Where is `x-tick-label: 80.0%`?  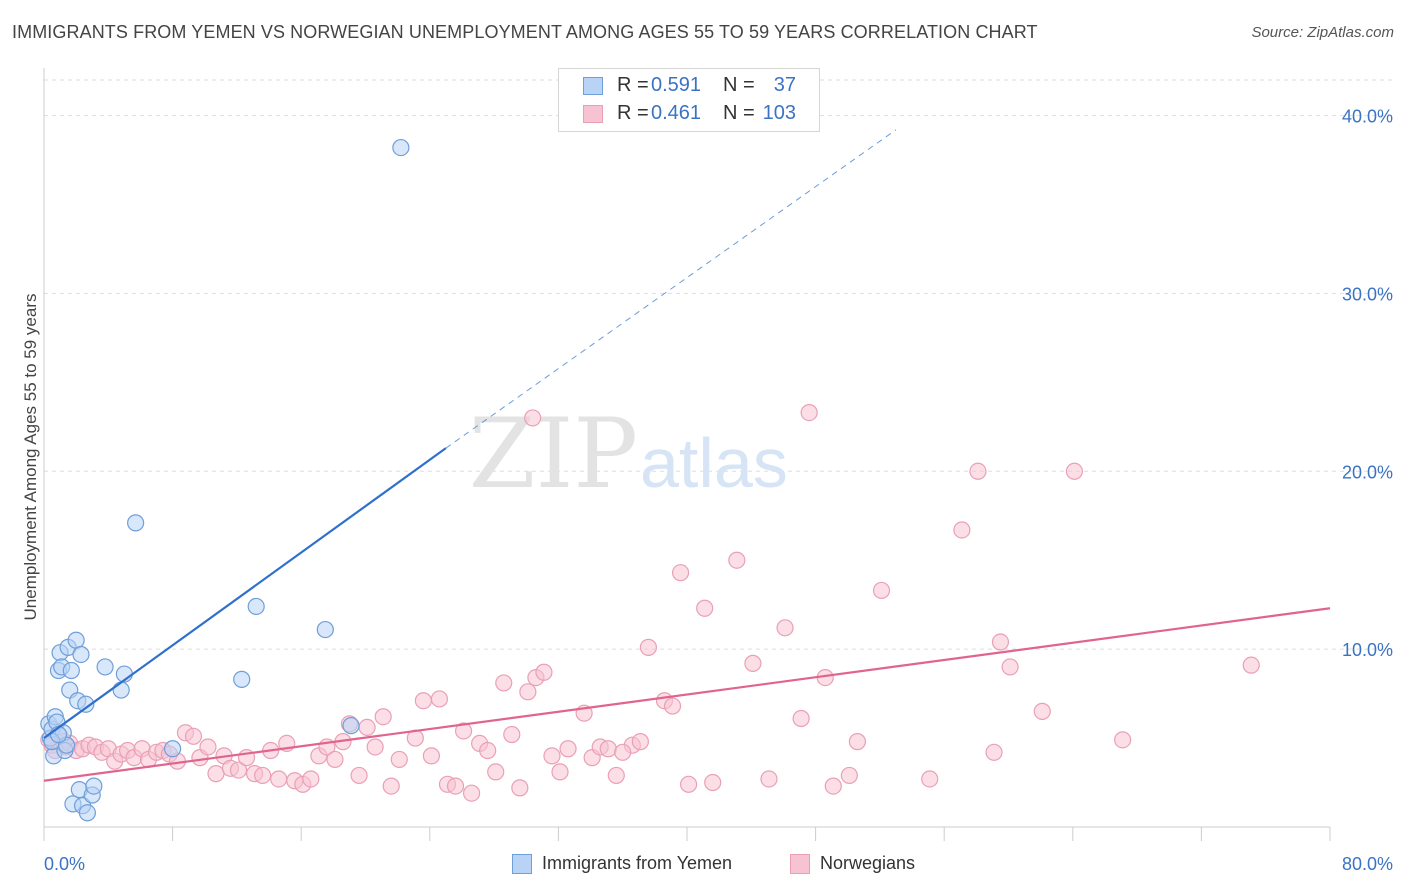
x-tick-label: 80.0% is located at coordinates (1367, 864).